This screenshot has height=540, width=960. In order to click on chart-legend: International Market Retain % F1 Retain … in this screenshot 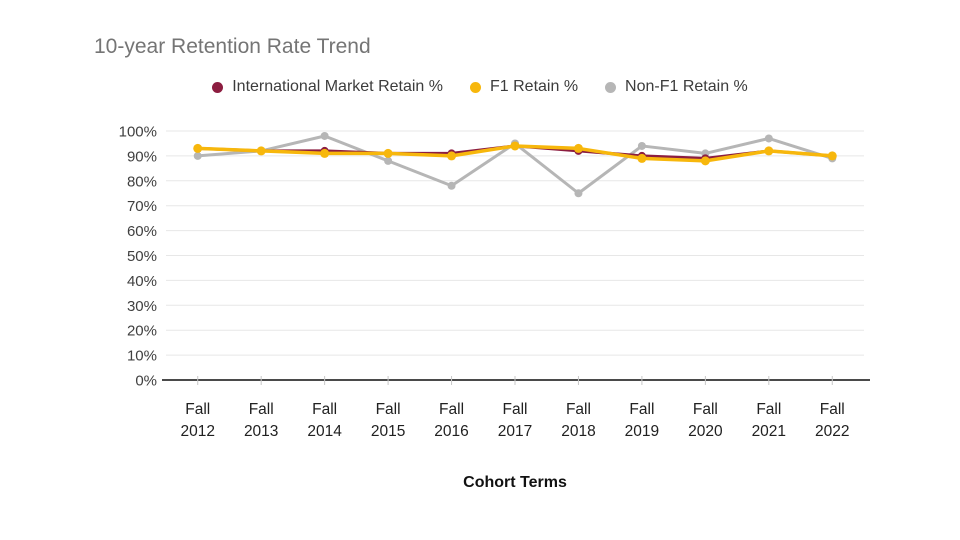, I will do `click(480, 87)`.